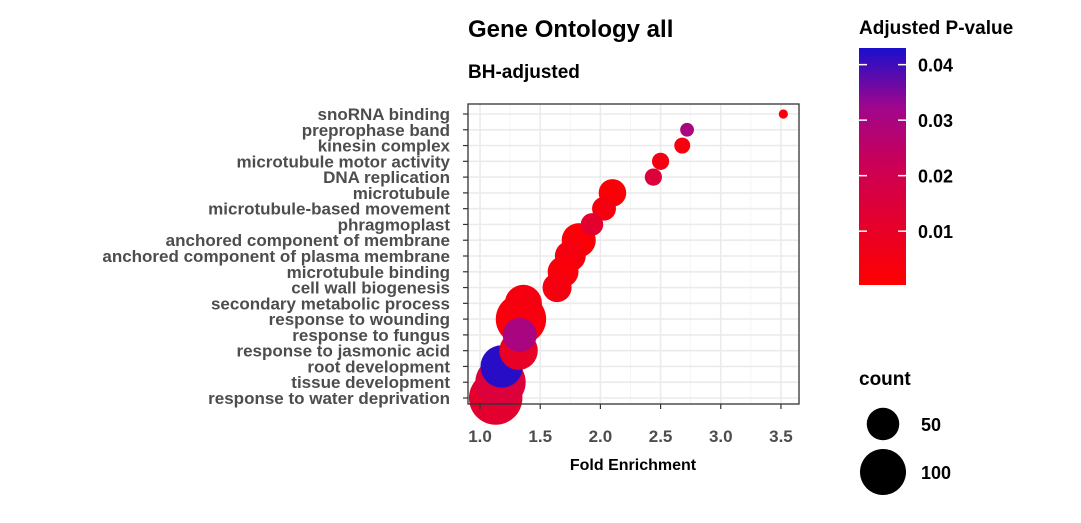 The image size is (1081, 523). Describe the element at coordinates (370, 288) in the screenshot. I see `y-tick-label: cell wall biogenesis` at that location.